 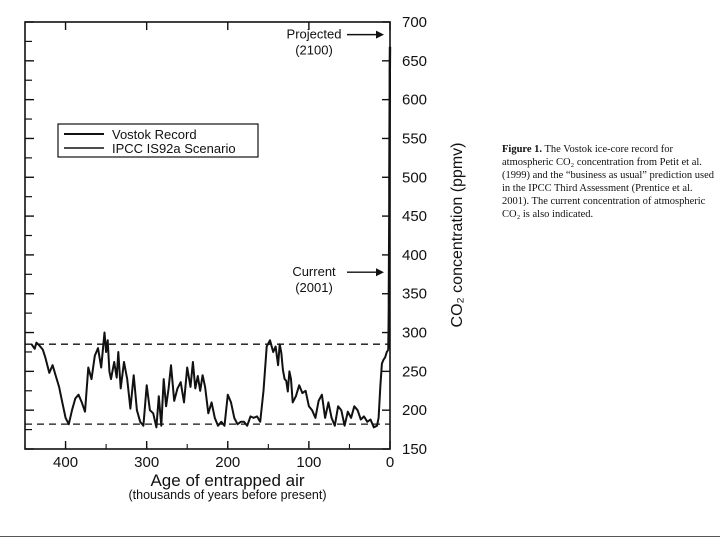 What do you see at coordinates (414, 22) in the screenshot?
I see `y-tick-label: 700` at bounding box center [414, 22].